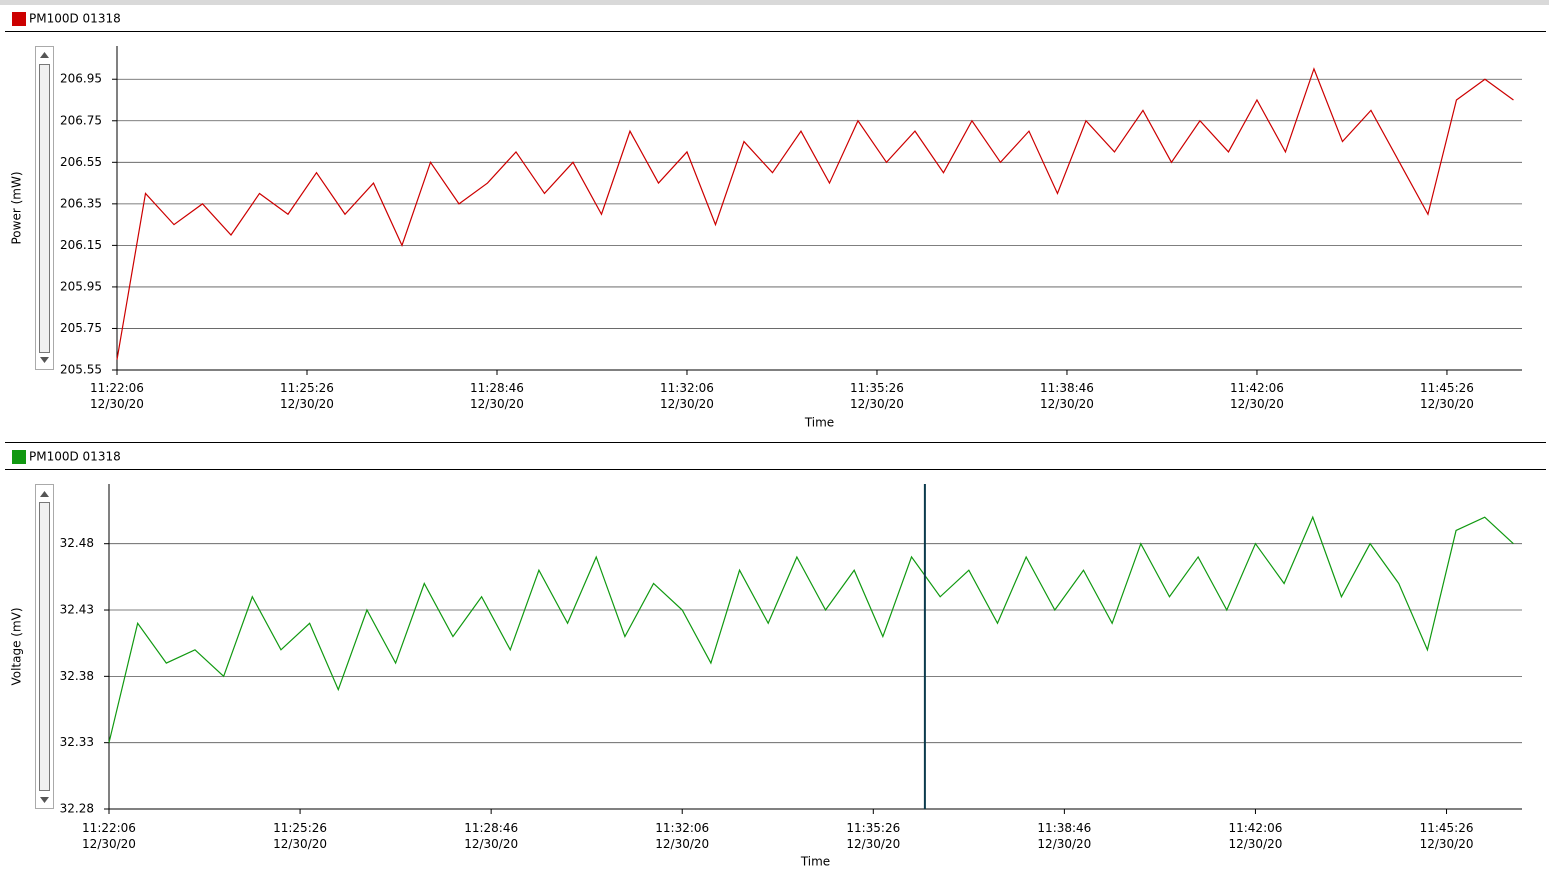  What do you see at coordinates (81, 79) in the screenshot?
I see `y-tick-label: 206.95` at bounding box center [81, 79].